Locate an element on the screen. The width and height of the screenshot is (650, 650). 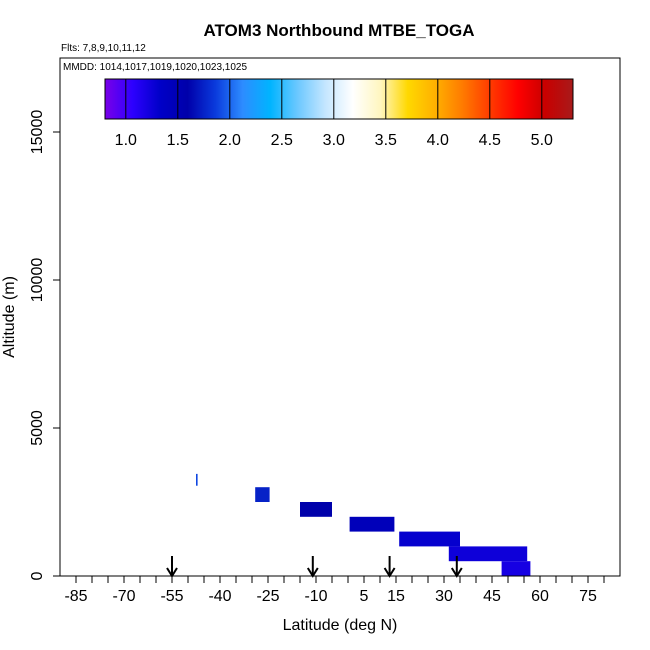
colorbar-tick-label: 5.0 is located at coordinates (542, 140).